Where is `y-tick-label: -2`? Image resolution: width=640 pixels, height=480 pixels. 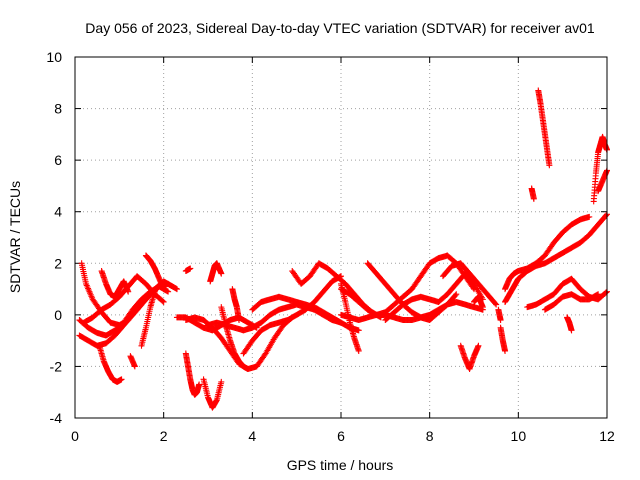 y-tick-label: -2 is located at coordinates (56, 366).